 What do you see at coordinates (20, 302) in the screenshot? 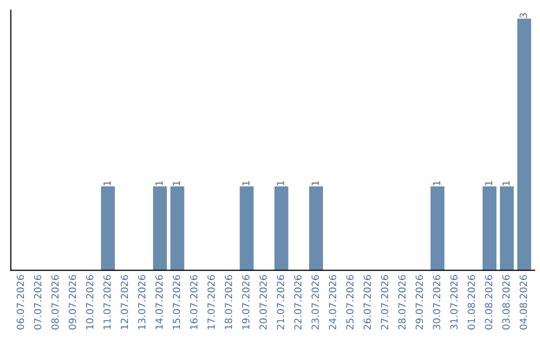
I see `x-tick-label: 06.07.2026` at bounding box center [20, 302].